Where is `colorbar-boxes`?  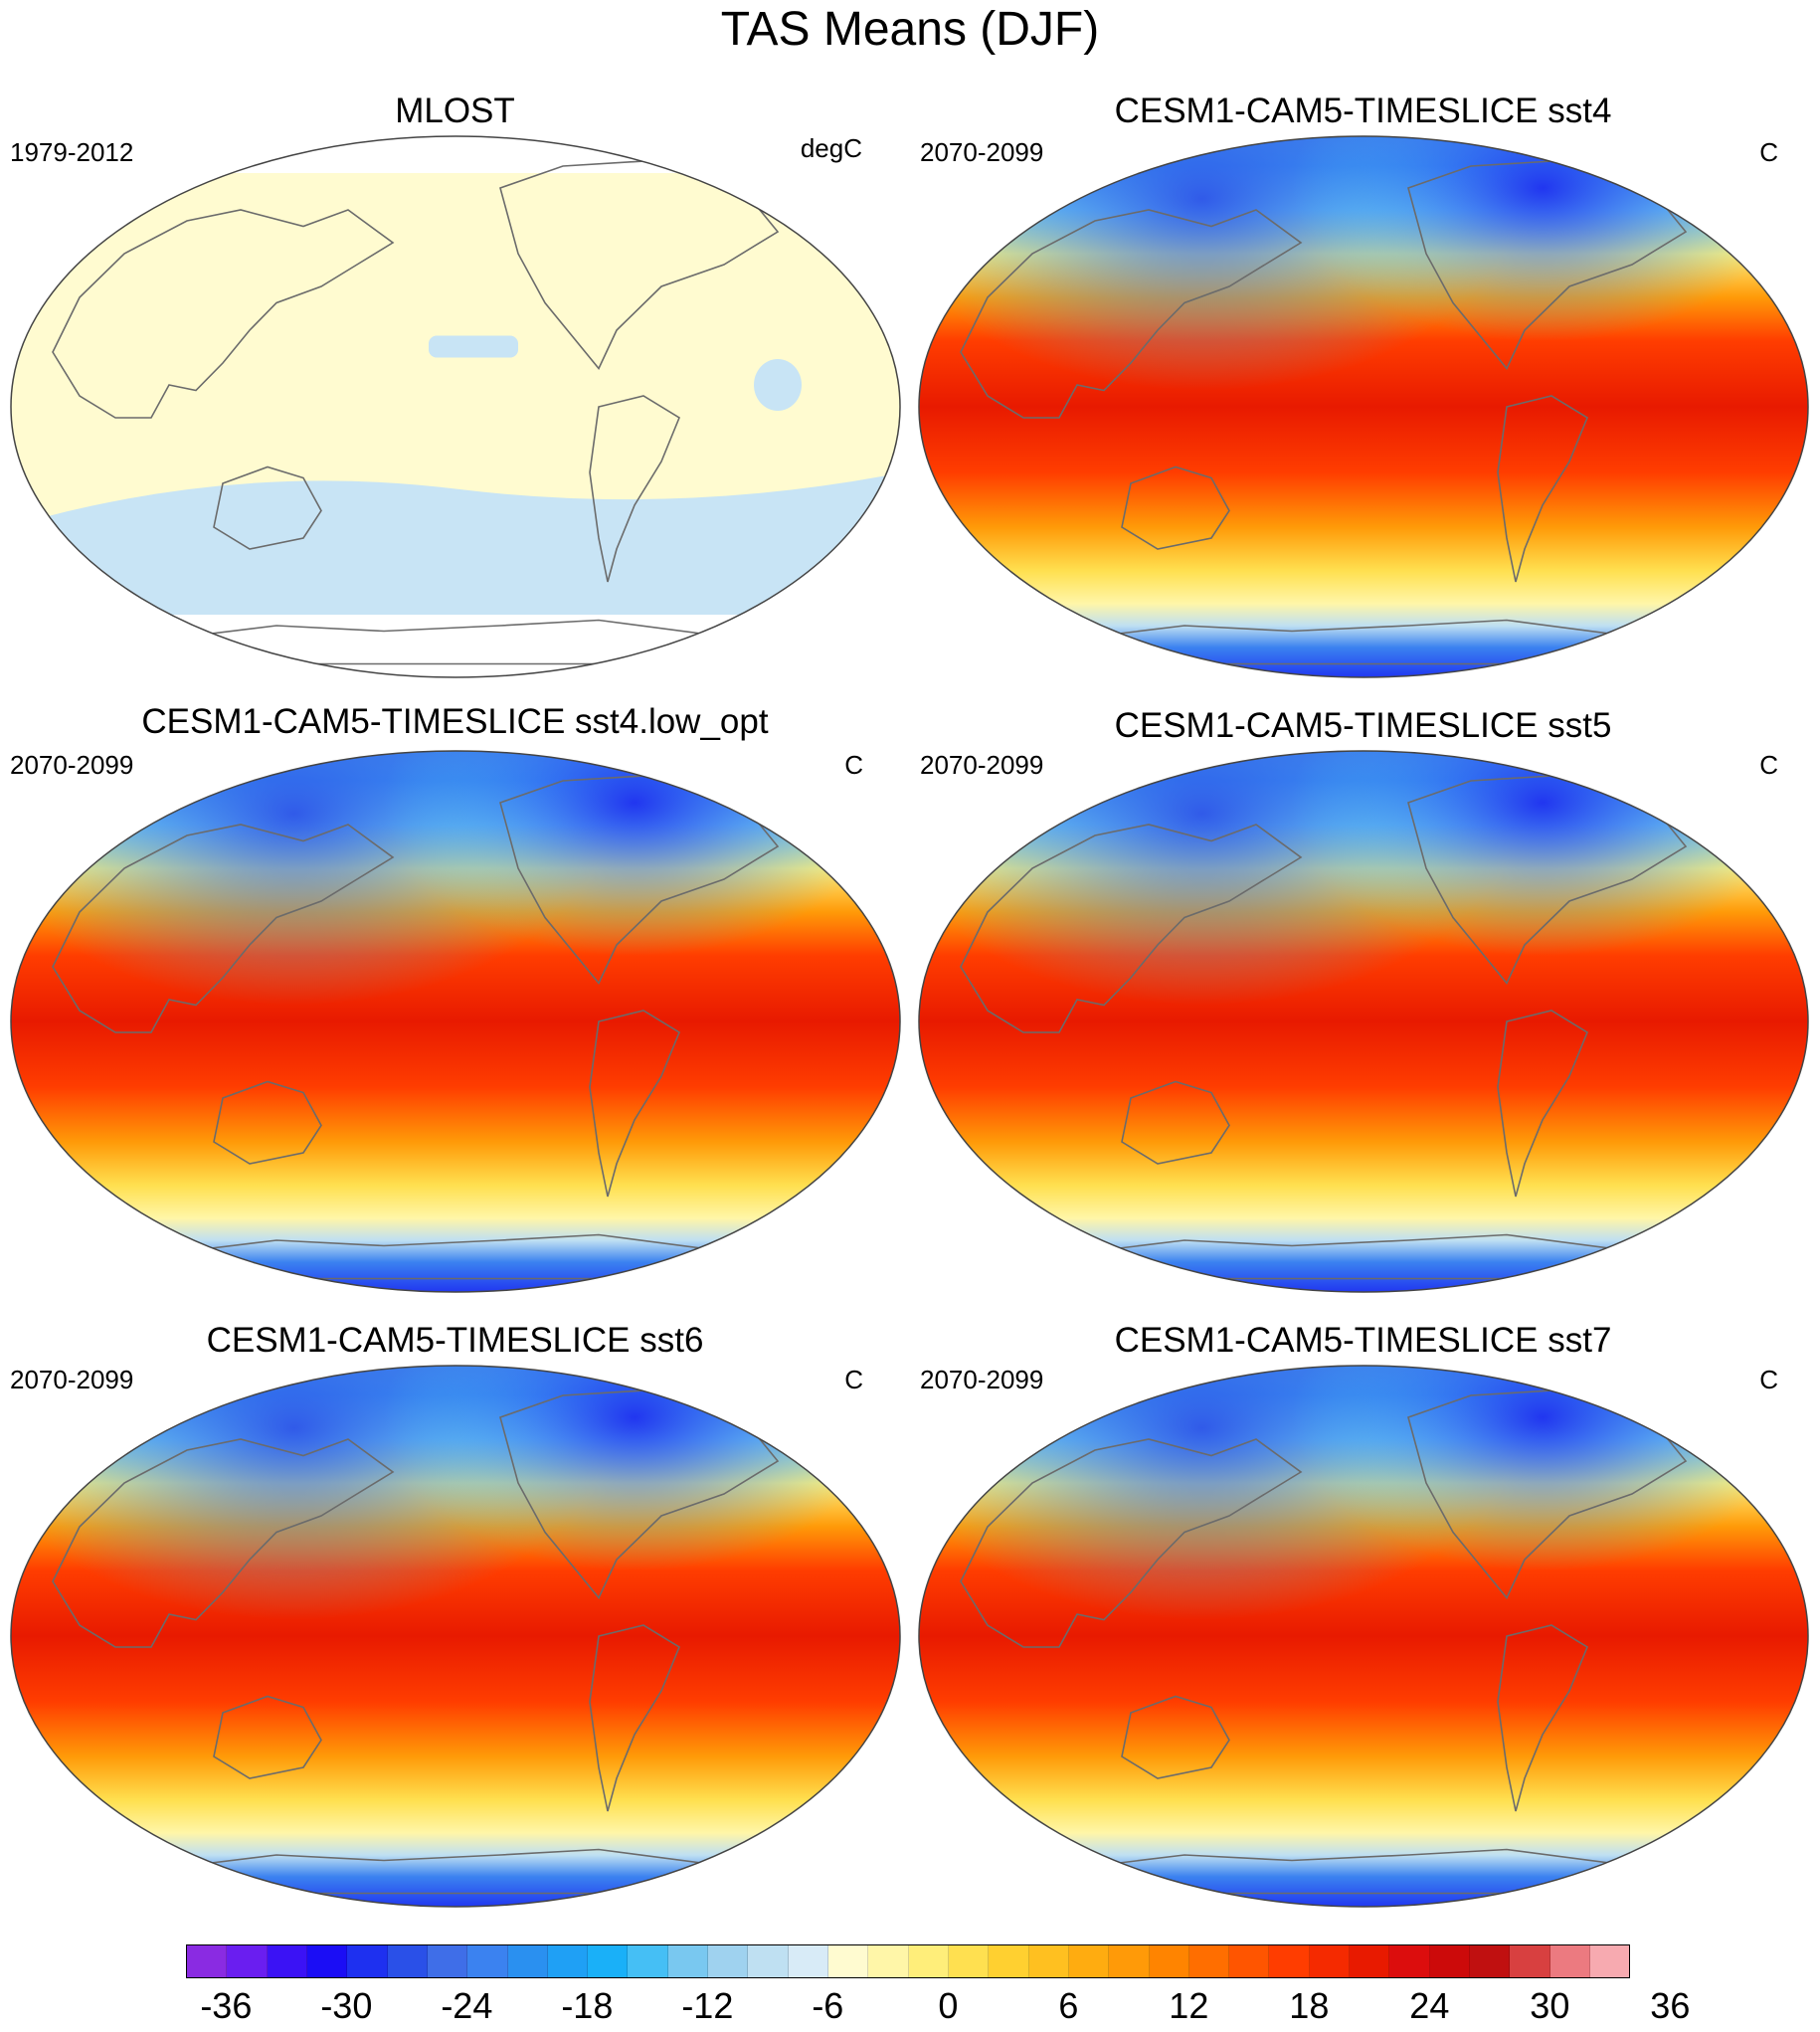 colorbar-boxes is located at coordinates (908, 1961).